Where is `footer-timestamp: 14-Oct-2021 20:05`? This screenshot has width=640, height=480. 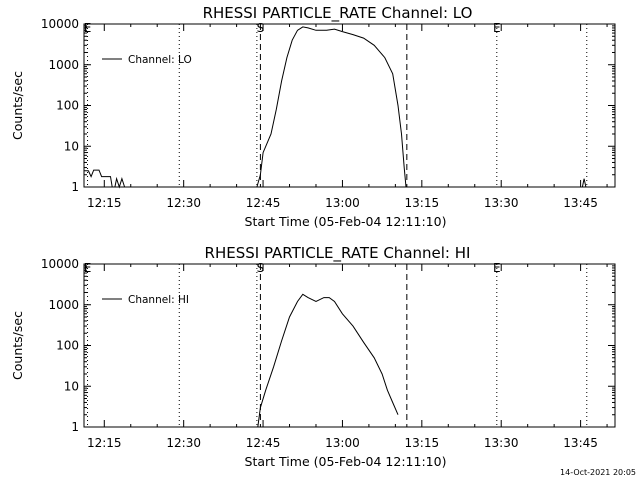 footer-timestamp: 14-Oct-2021 20:05 is located at coordinates (598, 472).